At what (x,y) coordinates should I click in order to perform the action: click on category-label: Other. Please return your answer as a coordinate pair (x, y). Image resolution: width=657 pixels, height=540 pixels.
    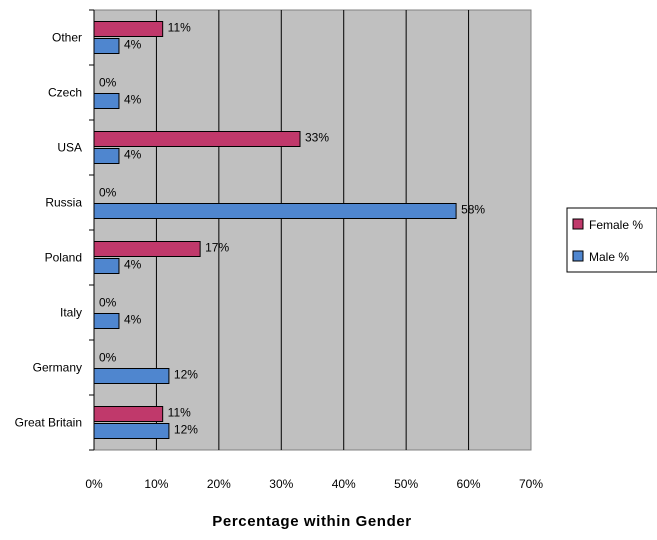
    Looking at the image, I should click on (67, 38).